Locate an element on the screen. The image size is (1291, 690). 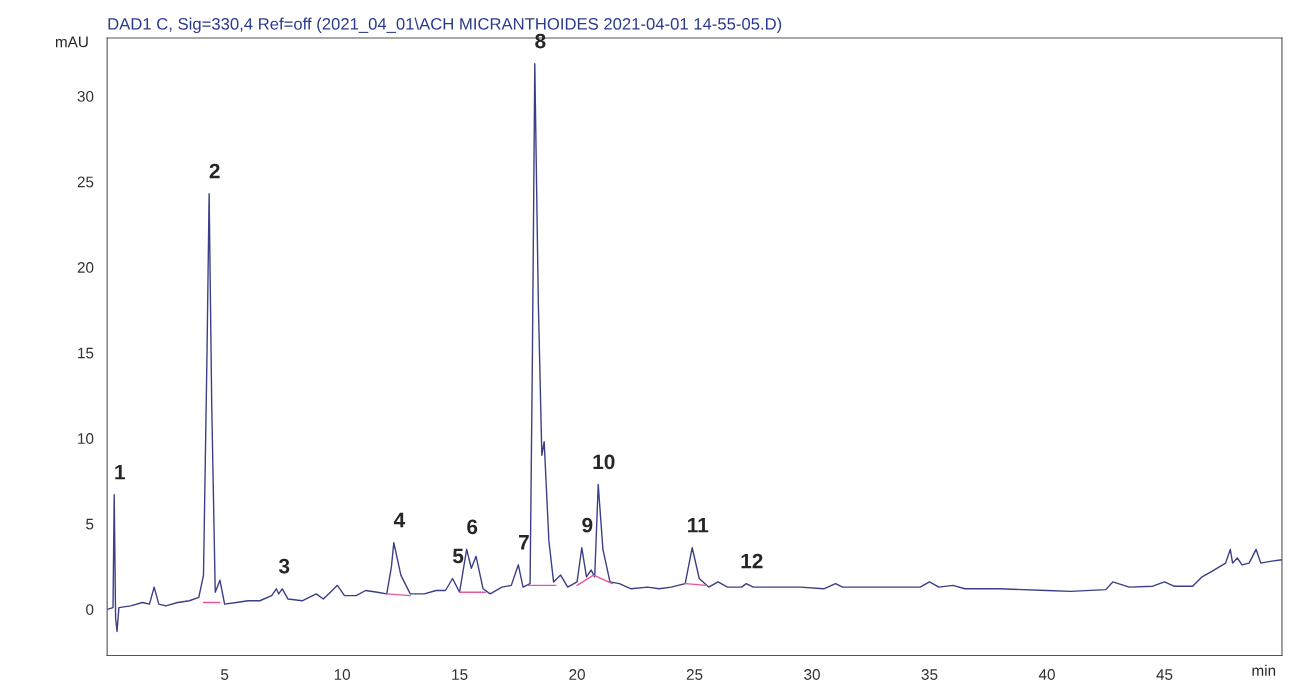
annotation: 2 is located at coordinates (214, 171).